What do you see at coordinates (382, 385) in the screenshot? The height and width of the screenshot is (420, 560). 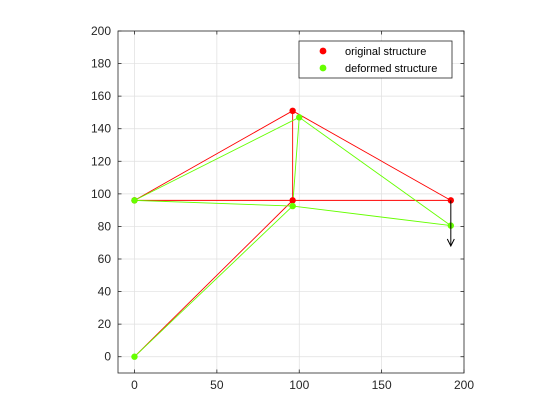 I see `x-tick-label: 150` at bounding box center [382, 385].